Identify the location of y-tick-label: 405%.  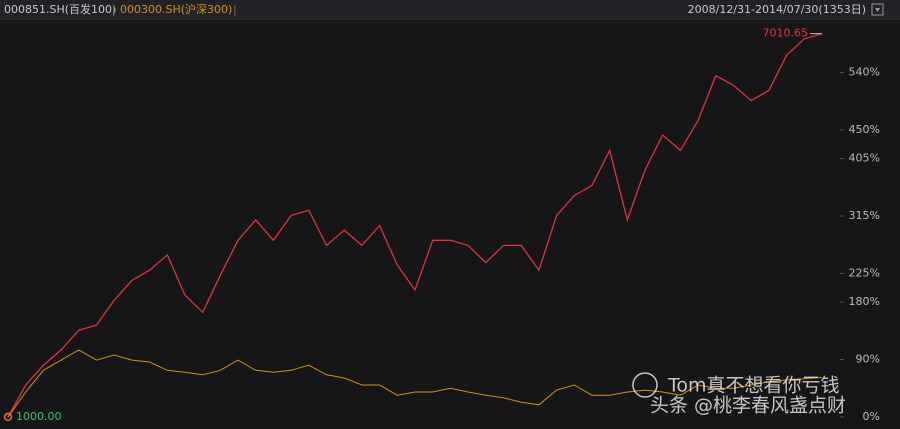
(864, 158).